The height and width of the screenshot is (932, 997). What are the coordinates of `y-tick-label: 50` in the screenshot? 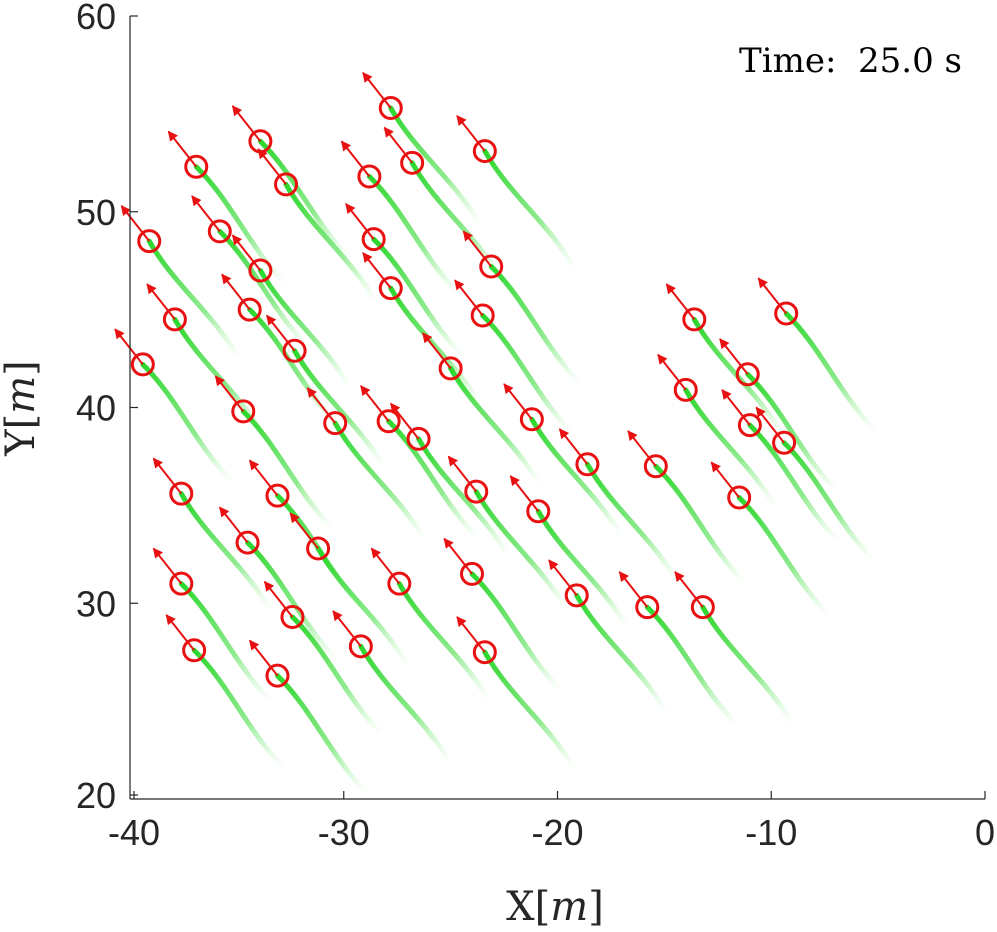 It's located at (96, 212).